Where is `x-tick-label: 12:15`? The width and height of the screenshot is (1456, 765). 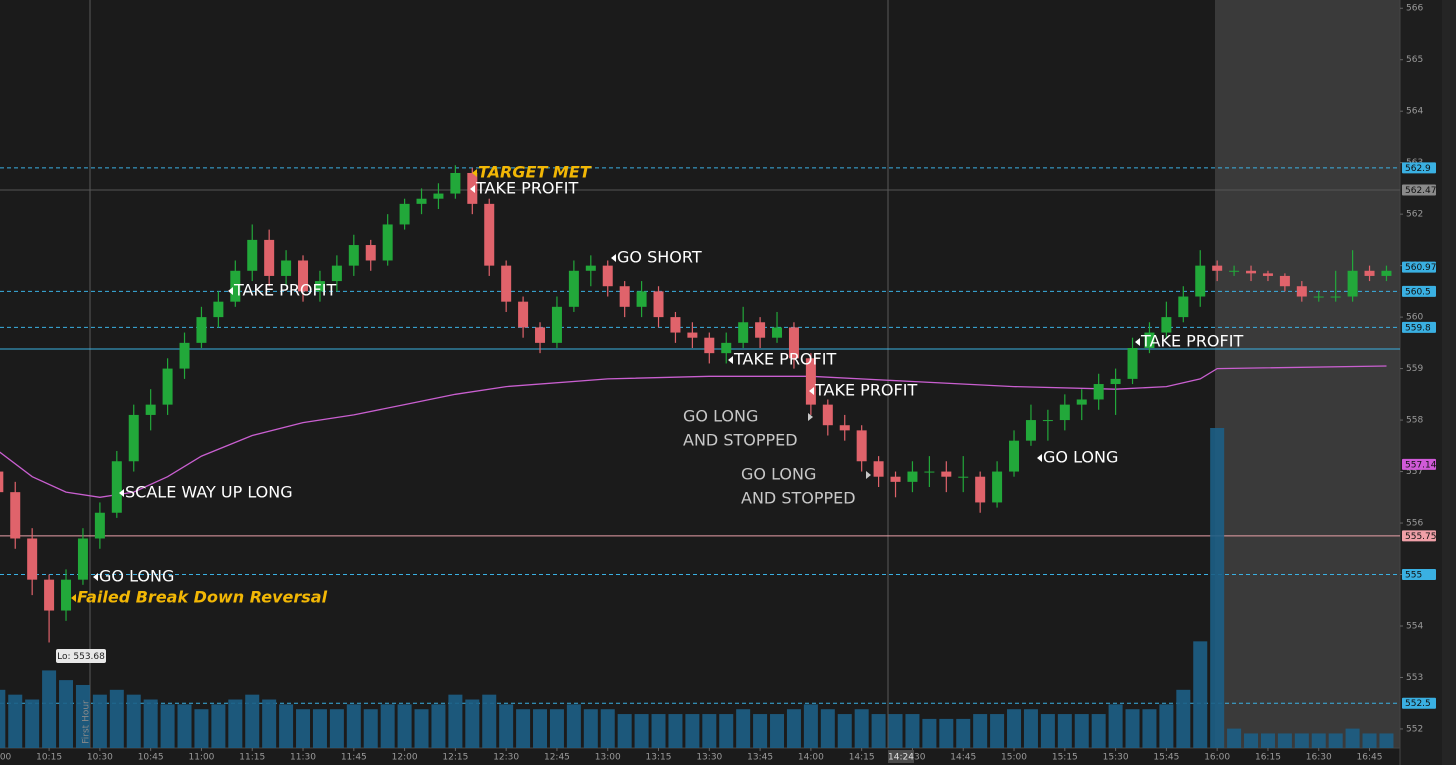
x-tick-label: 12:15 is located at coordinates (455, 758).